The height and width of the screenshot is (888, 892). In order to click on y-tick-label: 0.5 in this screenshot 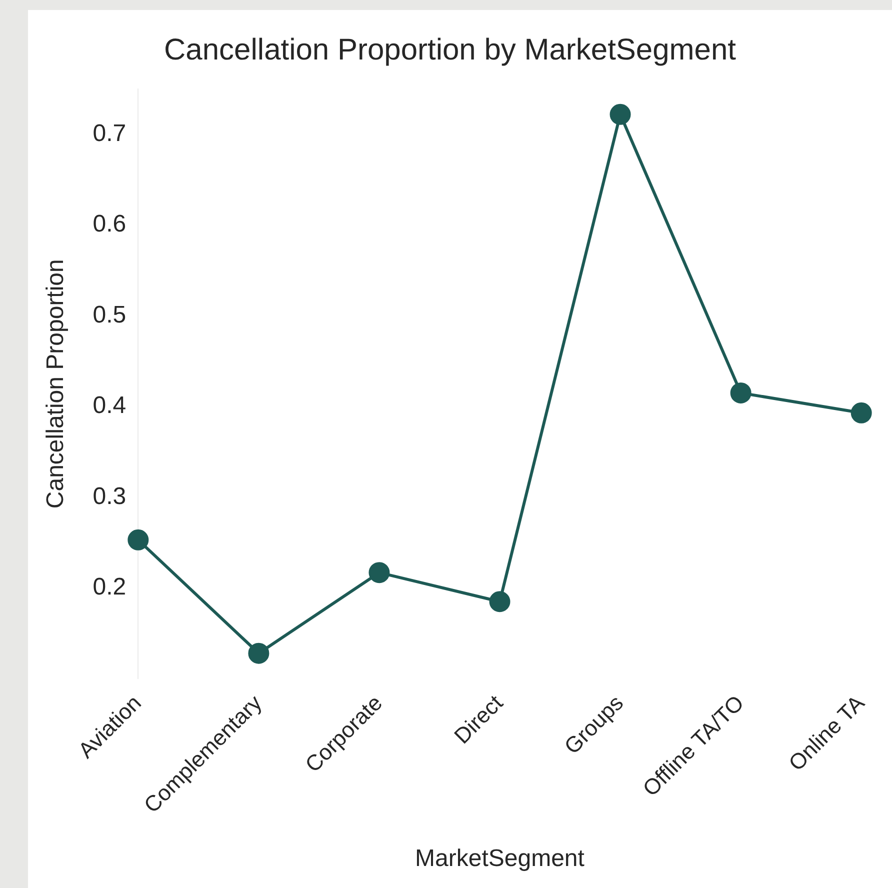, I will do `click(109, 314)`.